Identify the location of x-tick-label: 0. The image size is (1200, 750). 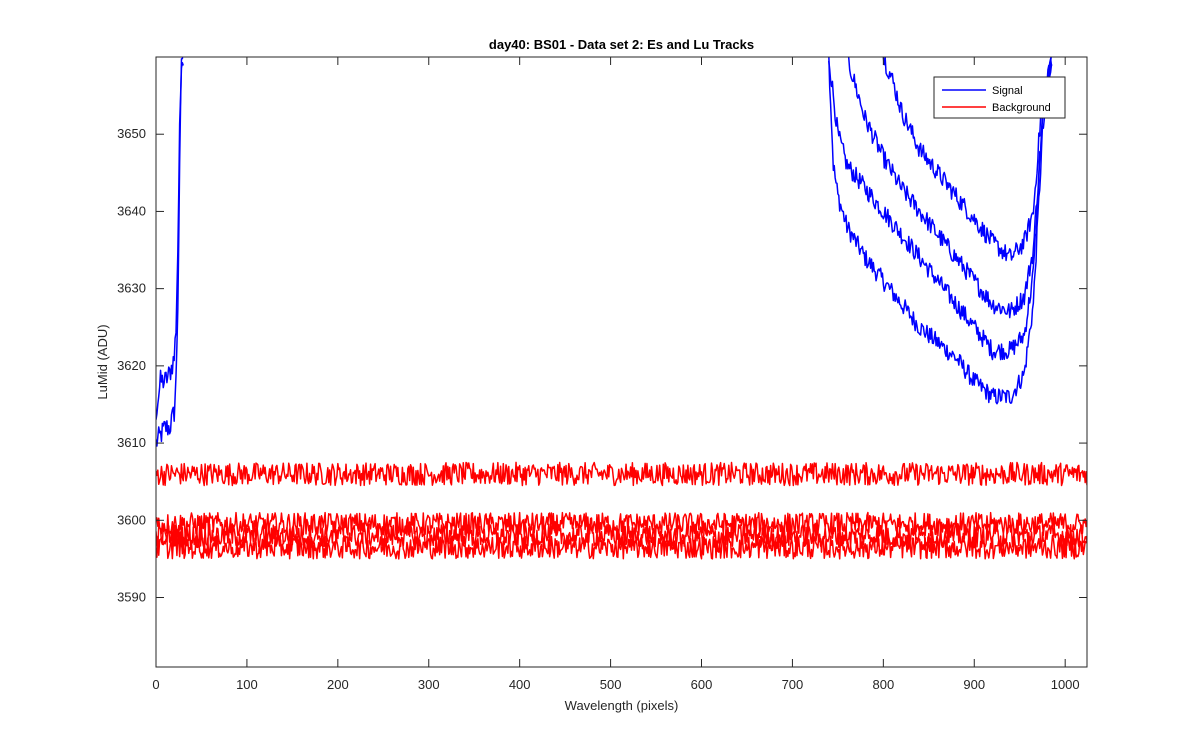
(155, 684).